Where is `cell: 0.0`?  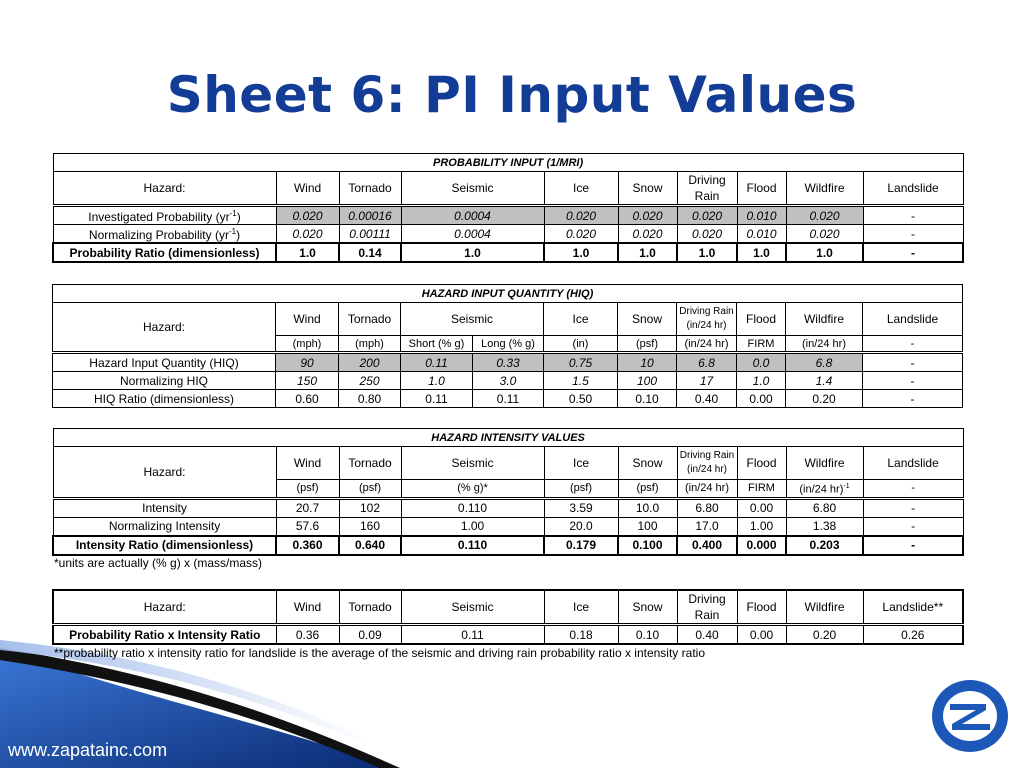
cell: 0.0 is located at coordinates (761, 361).